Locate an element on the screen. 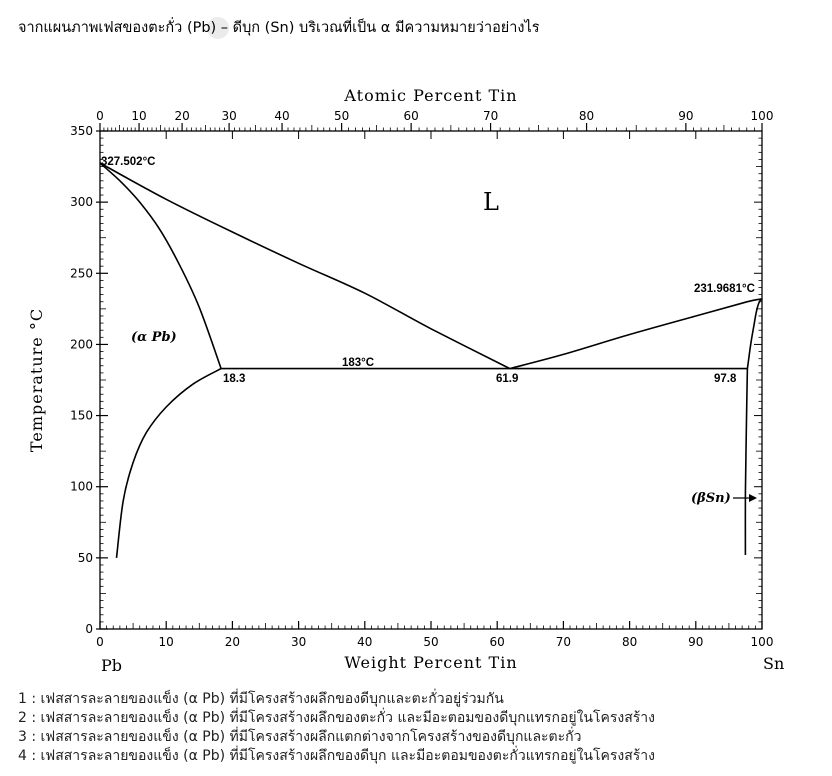 This screenshot has width=832, height=776. x-tick-label: 50 is located at coordinates (430, 642).